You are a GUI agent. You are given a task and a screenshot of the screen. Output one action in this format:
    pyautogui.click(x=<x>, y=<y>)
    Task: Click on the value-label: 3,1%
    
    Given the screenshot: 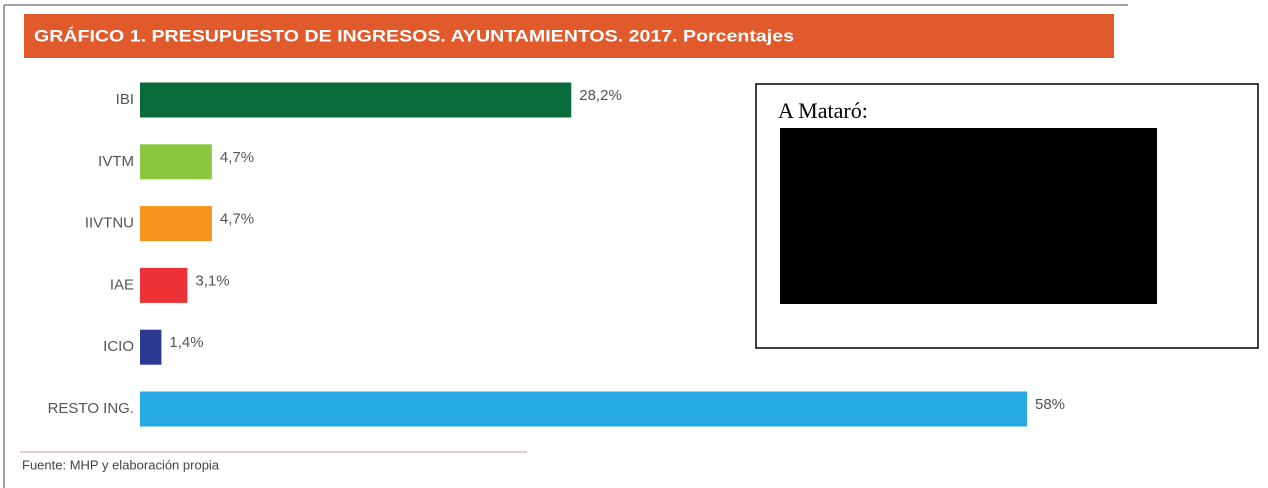 What is the action you would take?
    pyautogui.click(x=212, y=280)
    